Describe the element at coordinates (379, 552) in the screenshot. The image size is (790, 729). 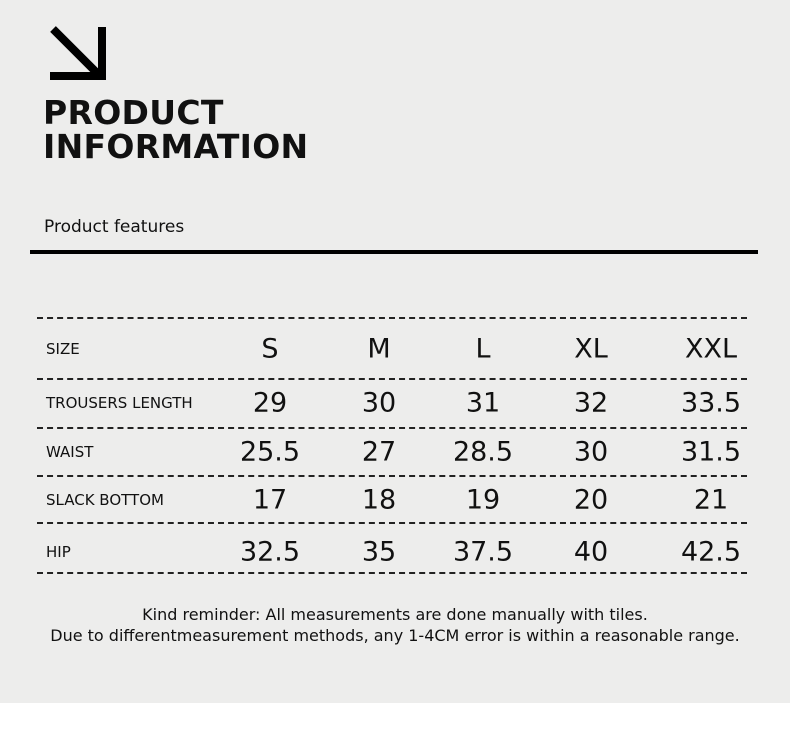
I see `table-cell: 35` at that location.